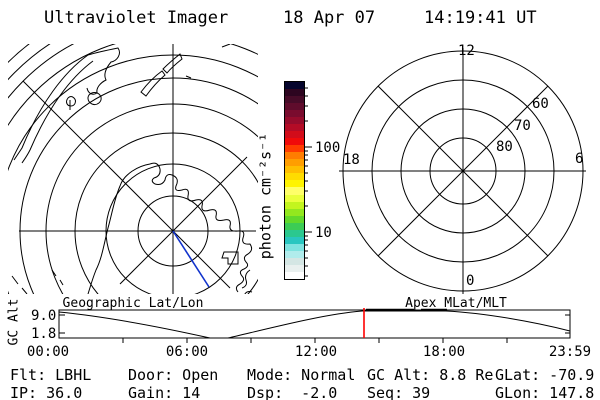  I want to click on status-glon: GLon: 147.8, so click(545, 392).